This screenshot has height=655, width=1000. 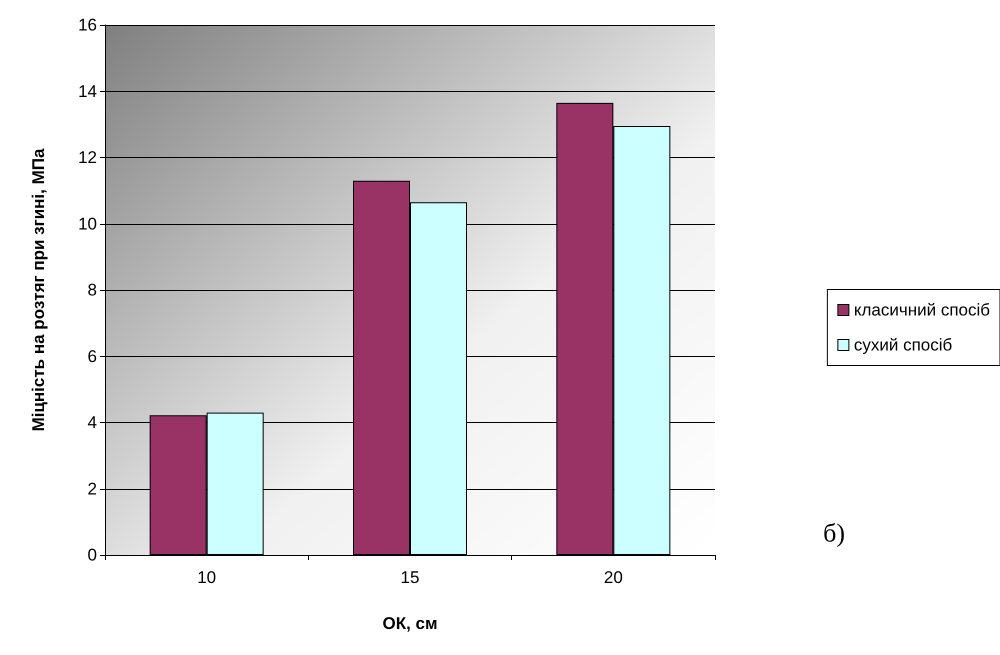 What do you see at coordinates (87, 224) in the screenshot?
I see `y-tick-label: 10` at bounding box center [87, 224].